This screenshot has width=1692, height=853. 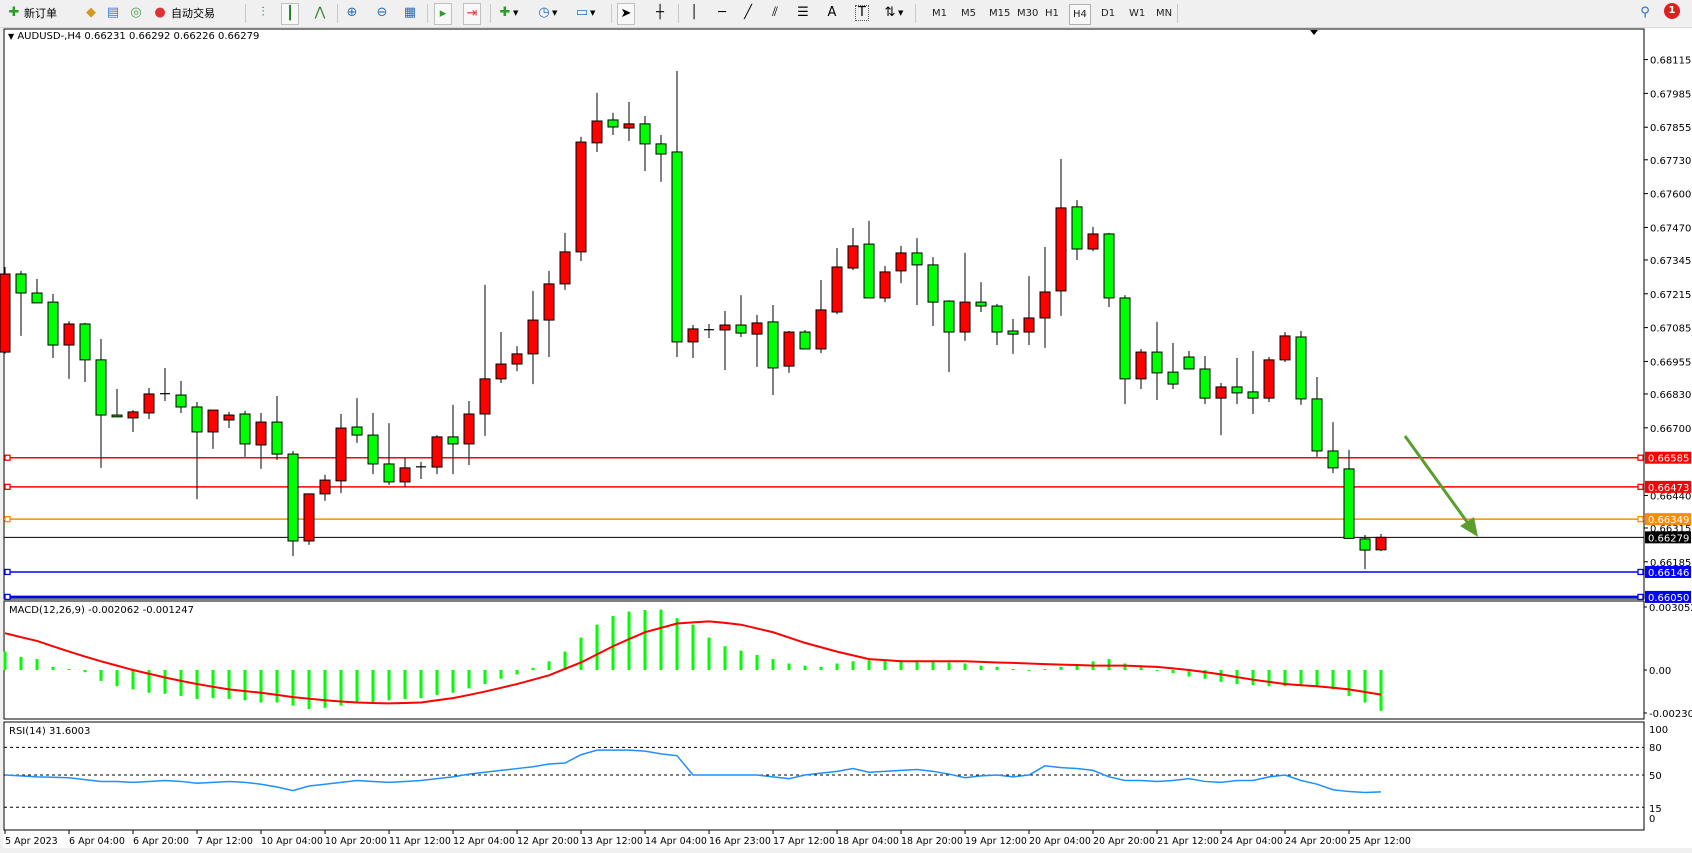 What do you see at coordinates (410, 13) in the screenshot?
I see `tile-windows-button: ▦` at bounding box center [410, 13].